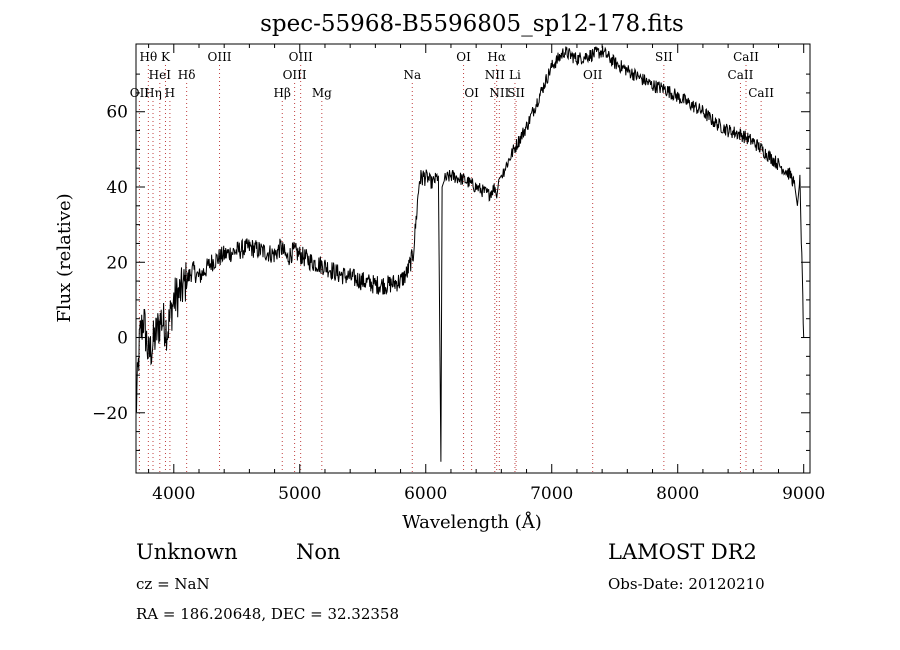 Image resolution: width=900 pixels, height=650 pixels. I want to click on obs-date-text: Obs-Date: 20120210, so click(686, 584).